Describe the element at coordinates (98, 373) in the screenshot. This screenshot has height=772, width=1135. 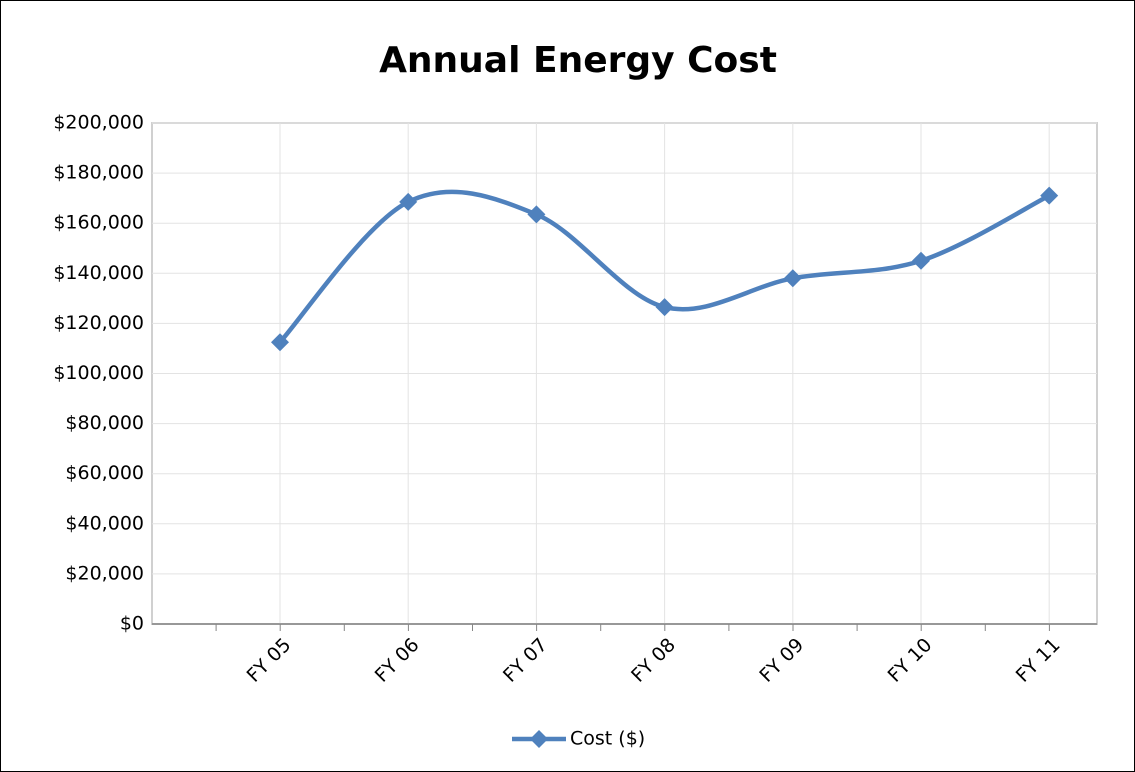
I see `y-tick-label: $100,000` at that location.